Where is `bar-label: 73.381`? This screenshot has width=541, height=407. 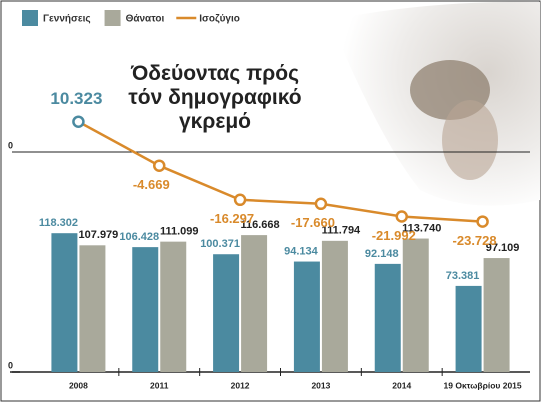
bar-label: 73.381 is located at coordinates (463, 276).